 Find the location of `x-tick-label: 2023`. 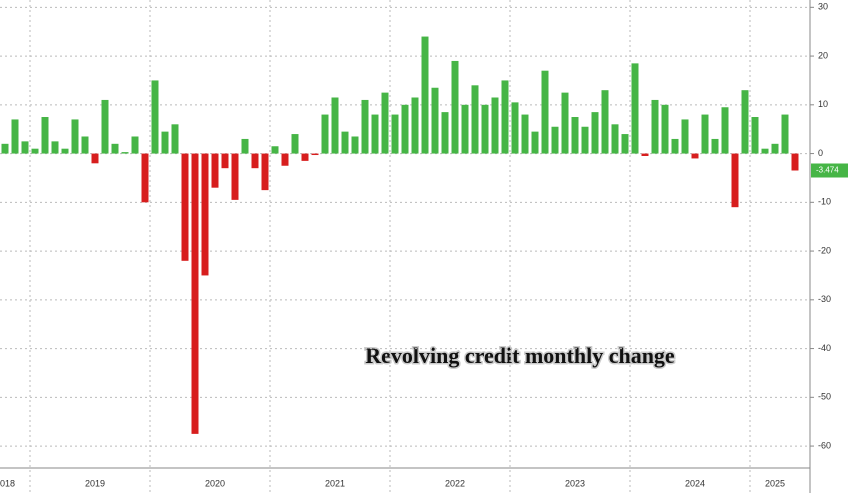

x-tick-label: 2023 is located at coordinates (575, 483).